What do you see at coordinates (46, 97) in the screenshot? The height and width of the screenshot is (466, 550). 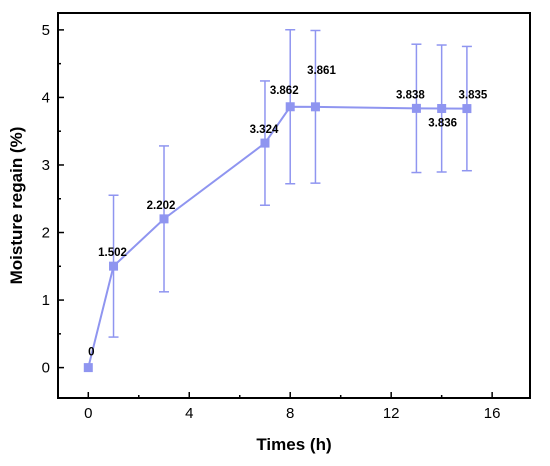 I see `y-tick-label: 4` at bounding box center [46, 97].